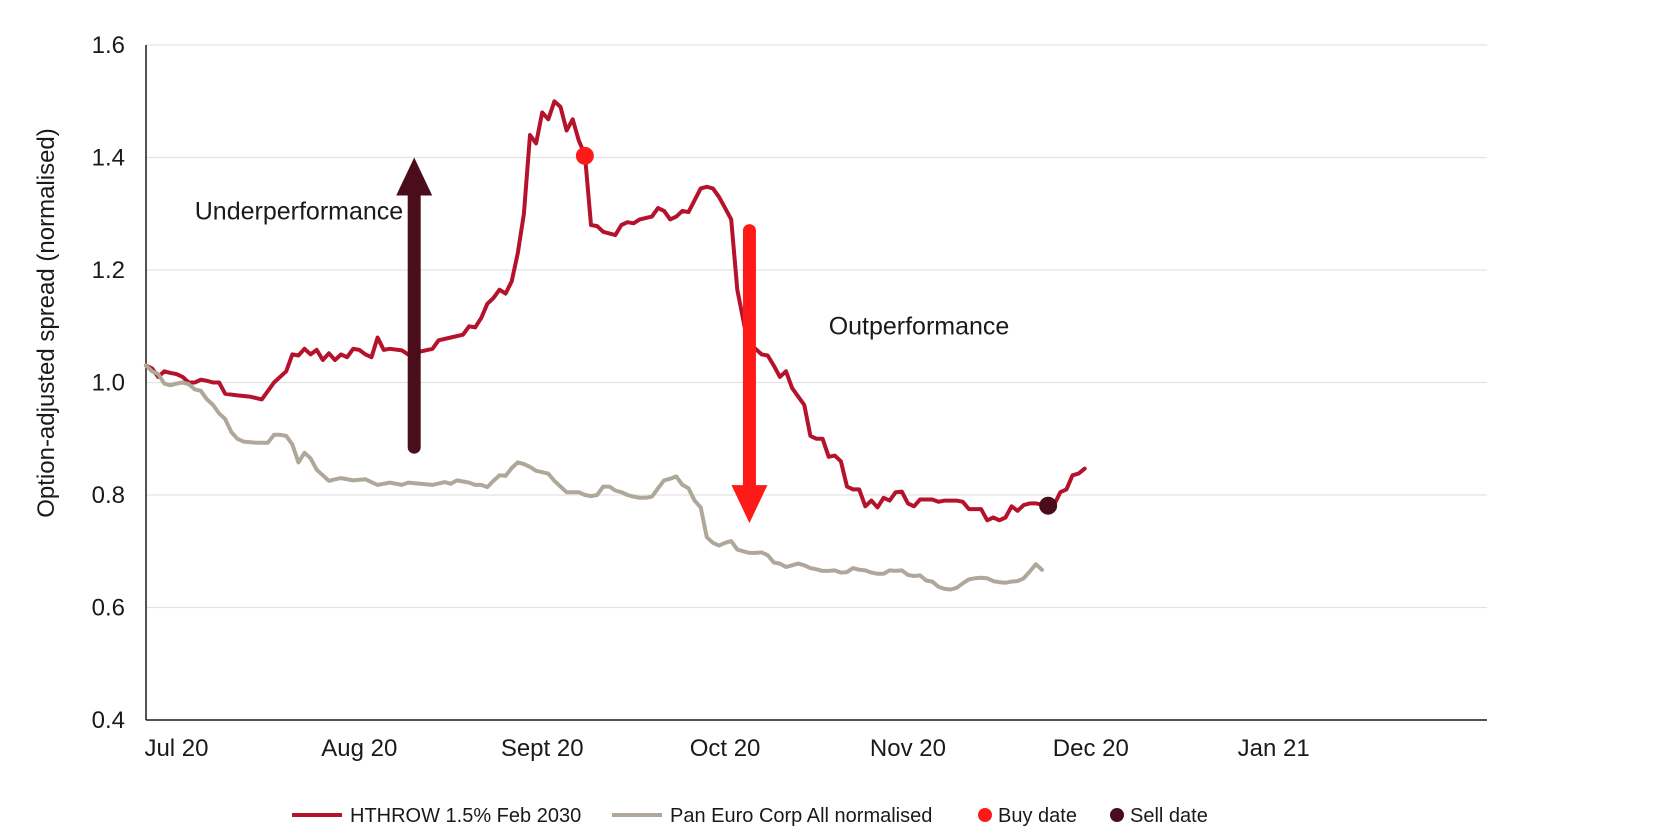  What do you see at coordinates (108, 45) in the screenshot?
I see `y-tick-label: 1.6` at bounding box center [108, 45].